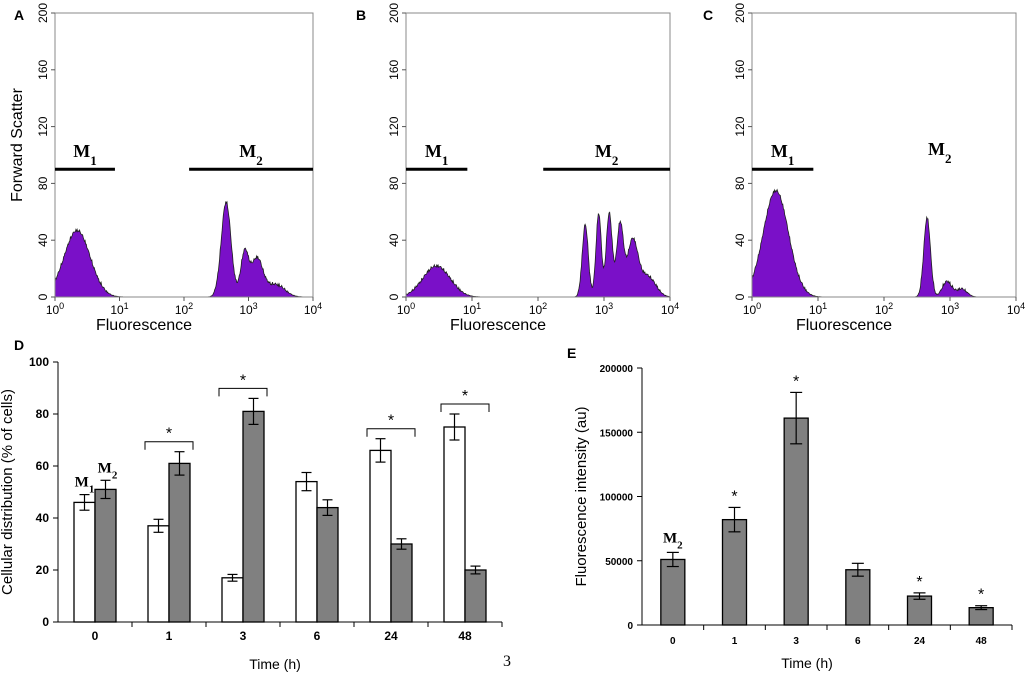 This screenshot has width=1030, height=678. What do you see at coordinates (361, 15) in the screenshot?
I see `panel-letter: B` at bounding box center [361, 15].